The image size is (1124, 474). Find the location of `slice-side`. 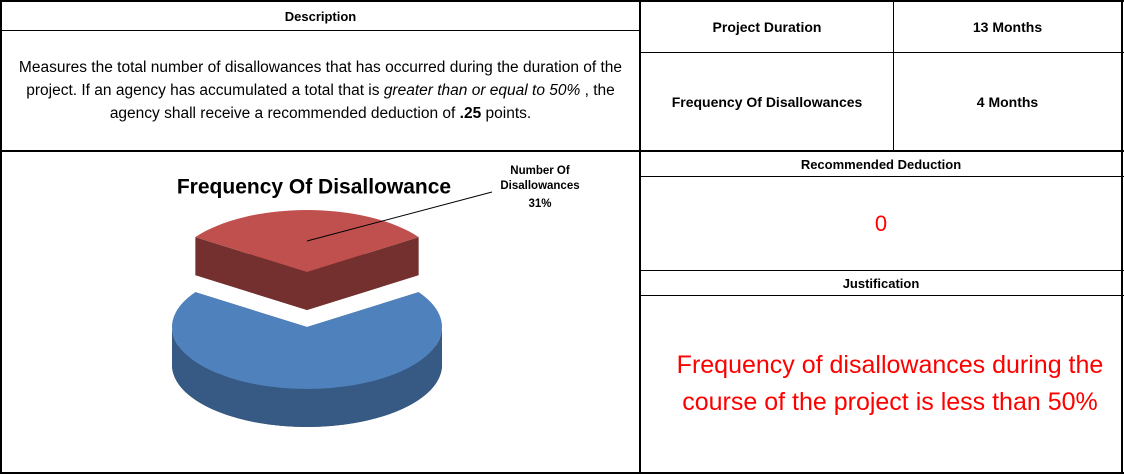

slice-side is located at coordinates (307, 377).